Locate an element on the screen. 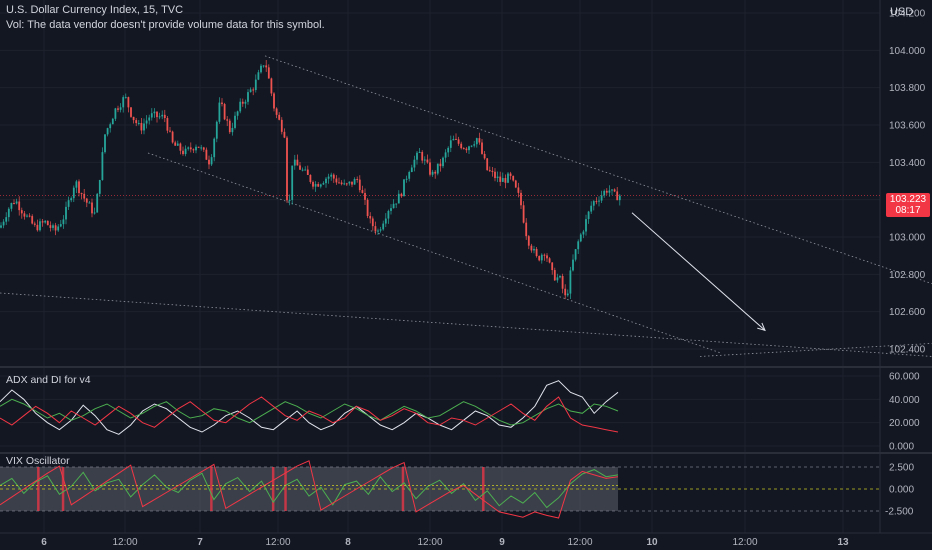  time-axis: 6 12:00 7 12:00 8 12:00 9 12:00 10 12:00 13 is located at coordinates (445, 542).